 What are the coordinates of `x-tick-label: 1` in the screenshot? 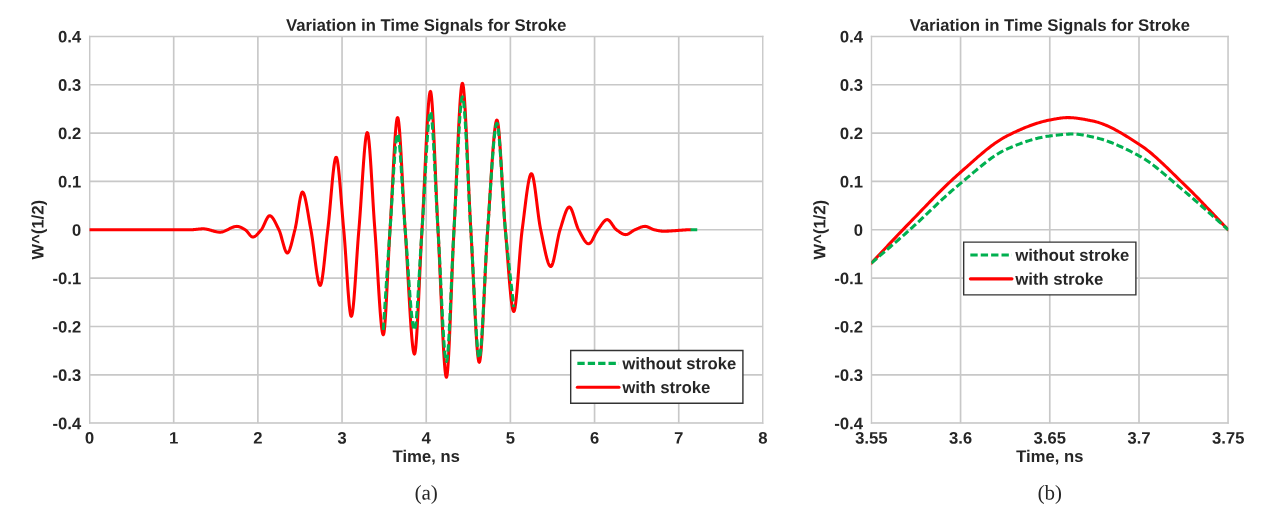 It's located at (174, 438).